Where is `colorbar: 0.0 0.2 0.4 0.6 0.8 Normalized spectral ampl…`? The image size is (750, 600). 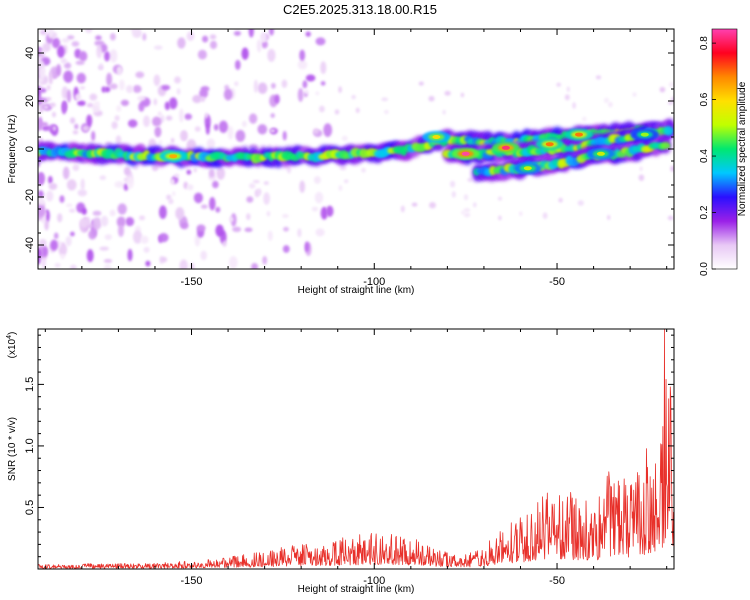 colorbar: 0.0 0.2 0.4 0.6 0.8 Normalized spectral ampl… is located at coordinates (723, 152).